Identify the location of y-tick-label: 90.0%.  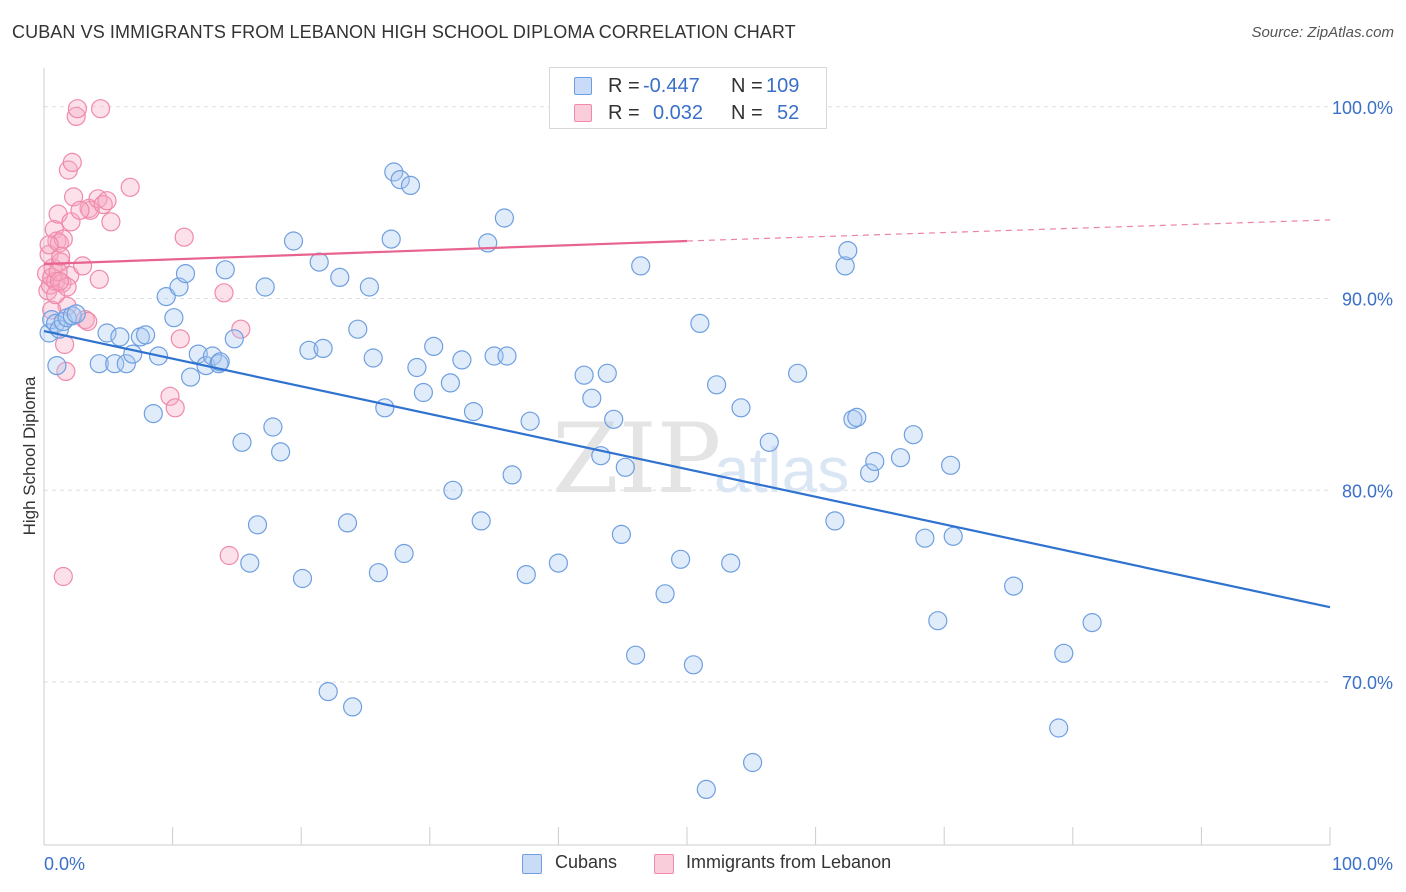
(1367, 300).